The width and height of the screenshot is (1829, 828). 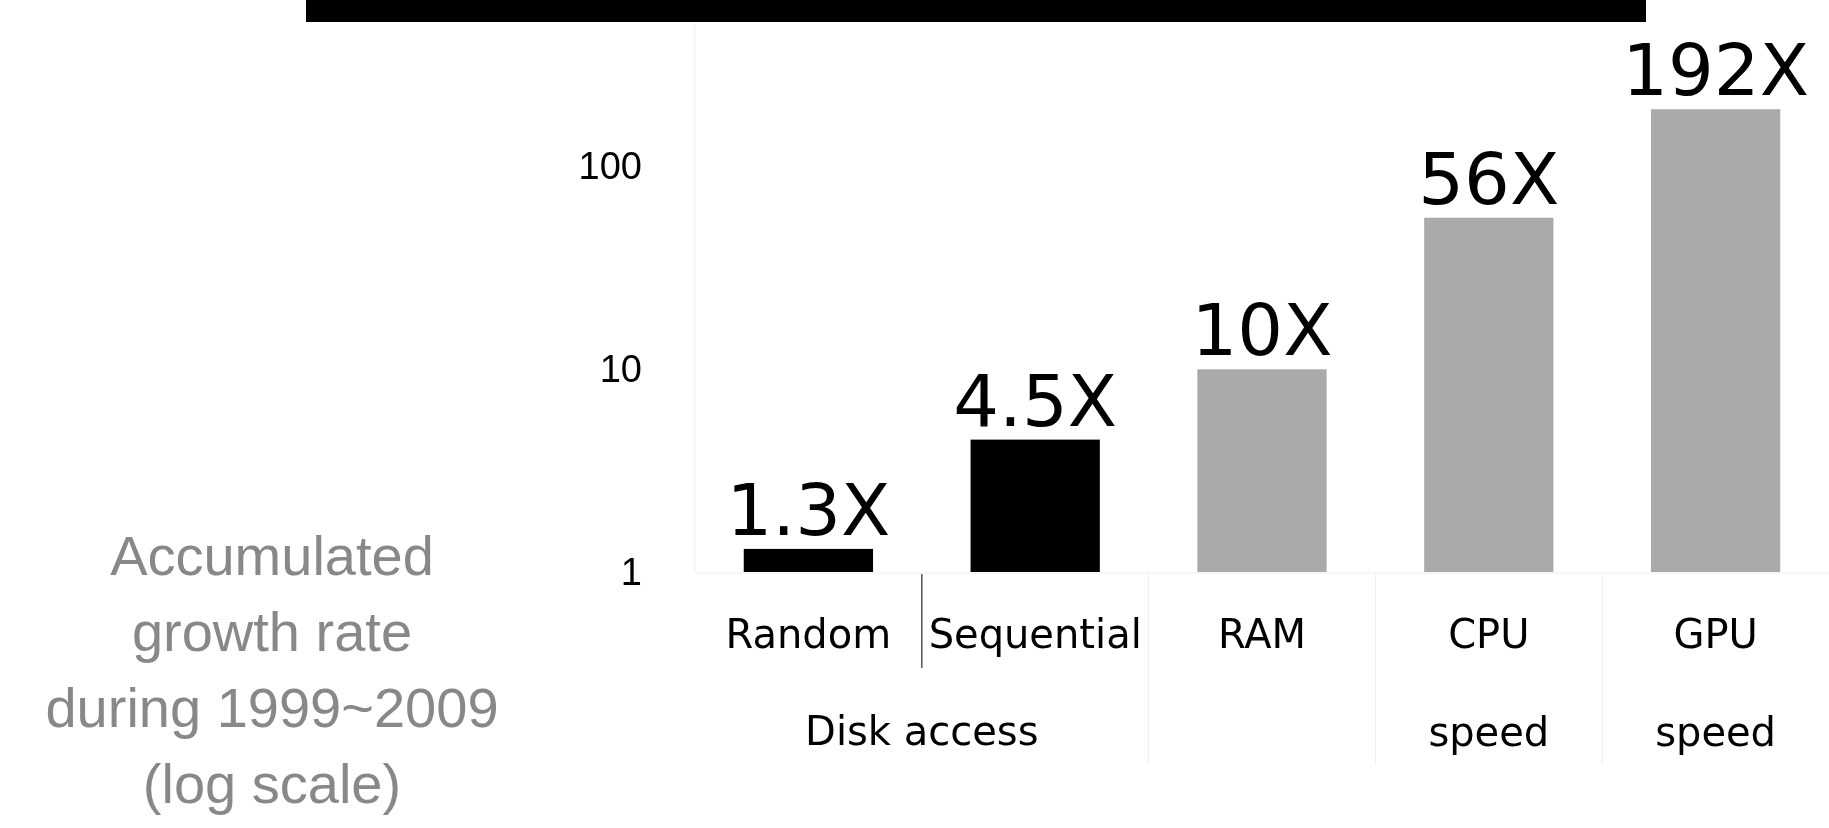 What do you see at coordinates (620, 368) in the screenshot?
I see `y-tick-label: 10` at bounding box center [620, 368].